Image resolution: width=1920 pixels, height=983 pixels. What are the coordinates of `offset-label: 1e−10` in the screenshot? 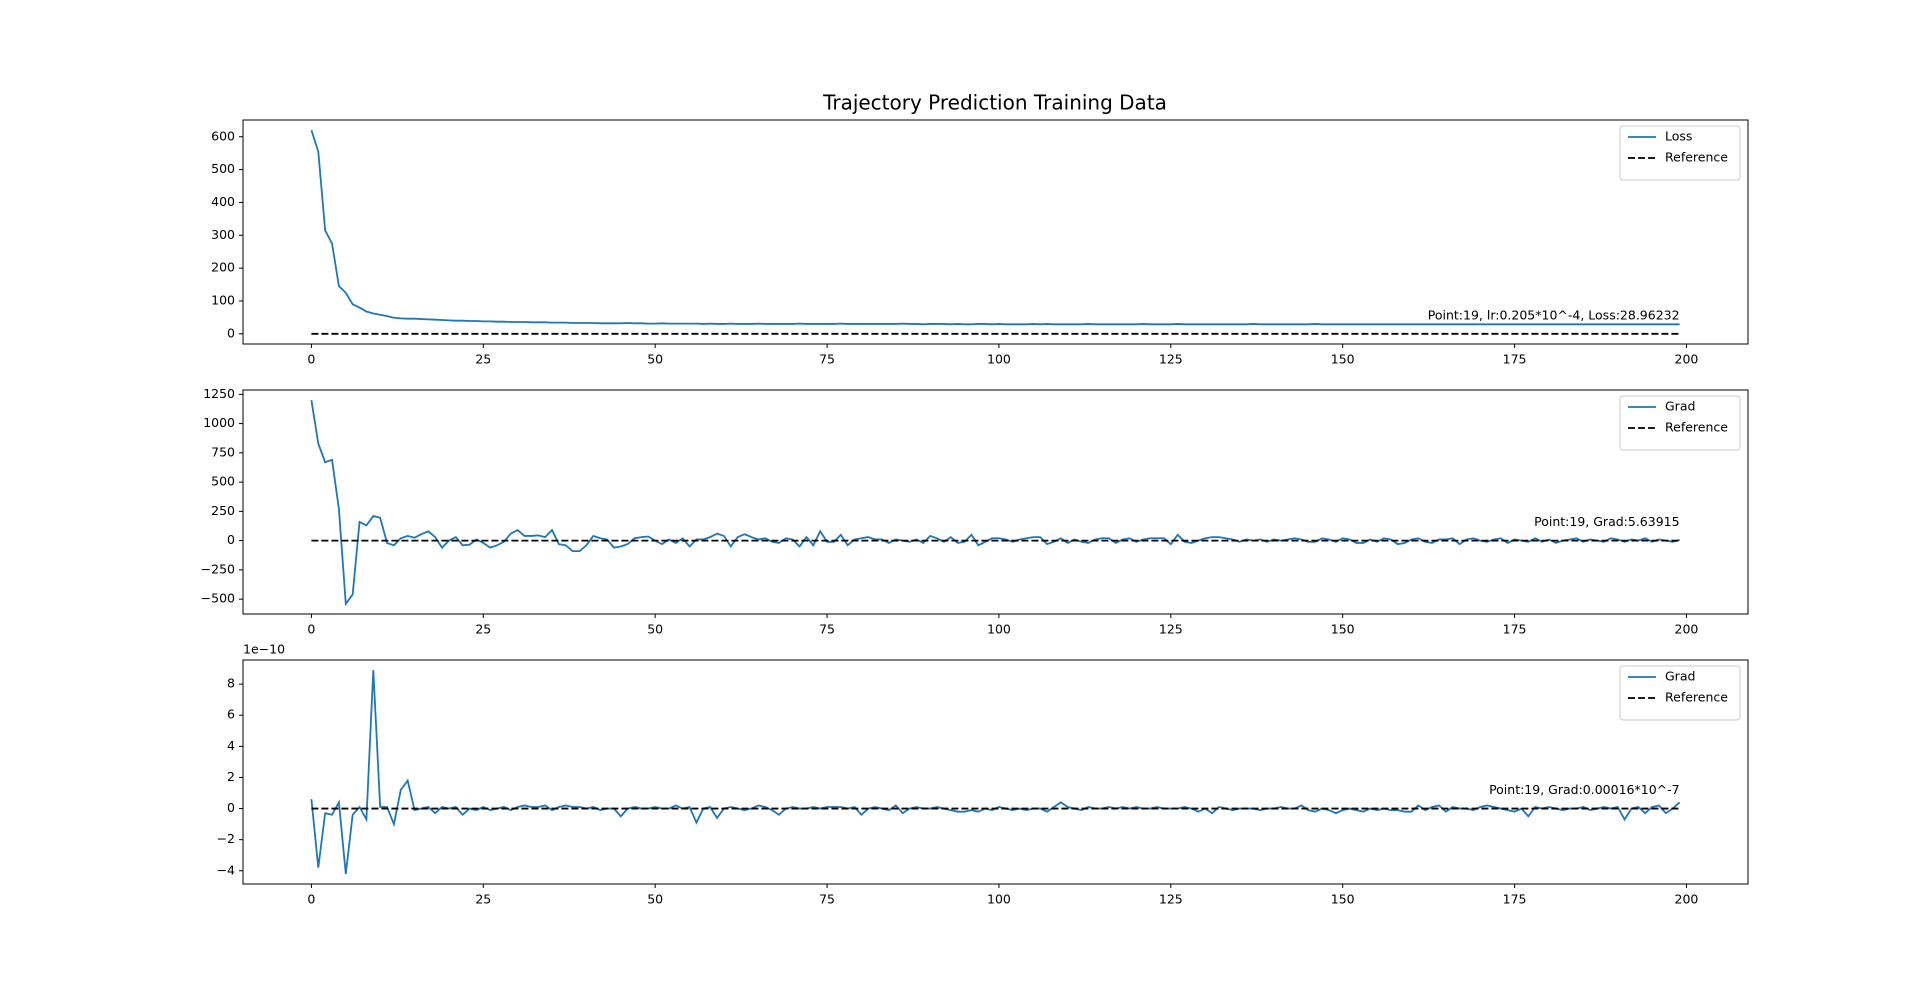 It's located at (264, 649).